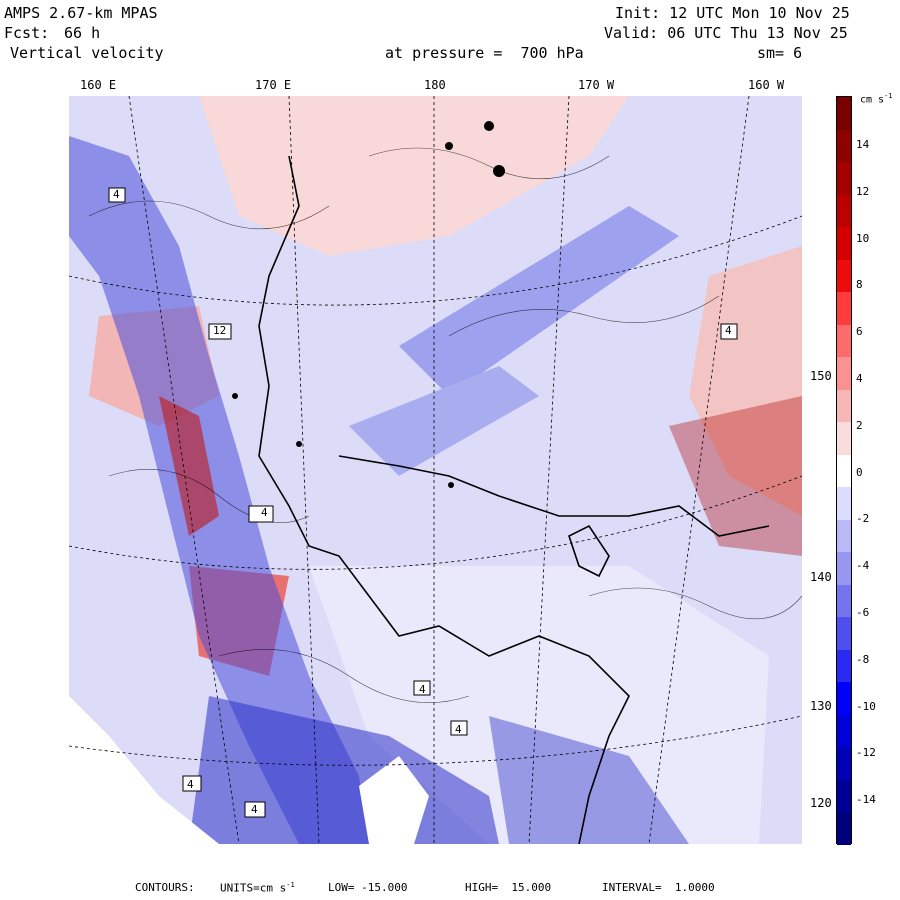 This screenshot has width=900, height=900. Describe the element at coordinates (863, 519) in the screenshot. I see `colorbar-tick: -2` at that location.